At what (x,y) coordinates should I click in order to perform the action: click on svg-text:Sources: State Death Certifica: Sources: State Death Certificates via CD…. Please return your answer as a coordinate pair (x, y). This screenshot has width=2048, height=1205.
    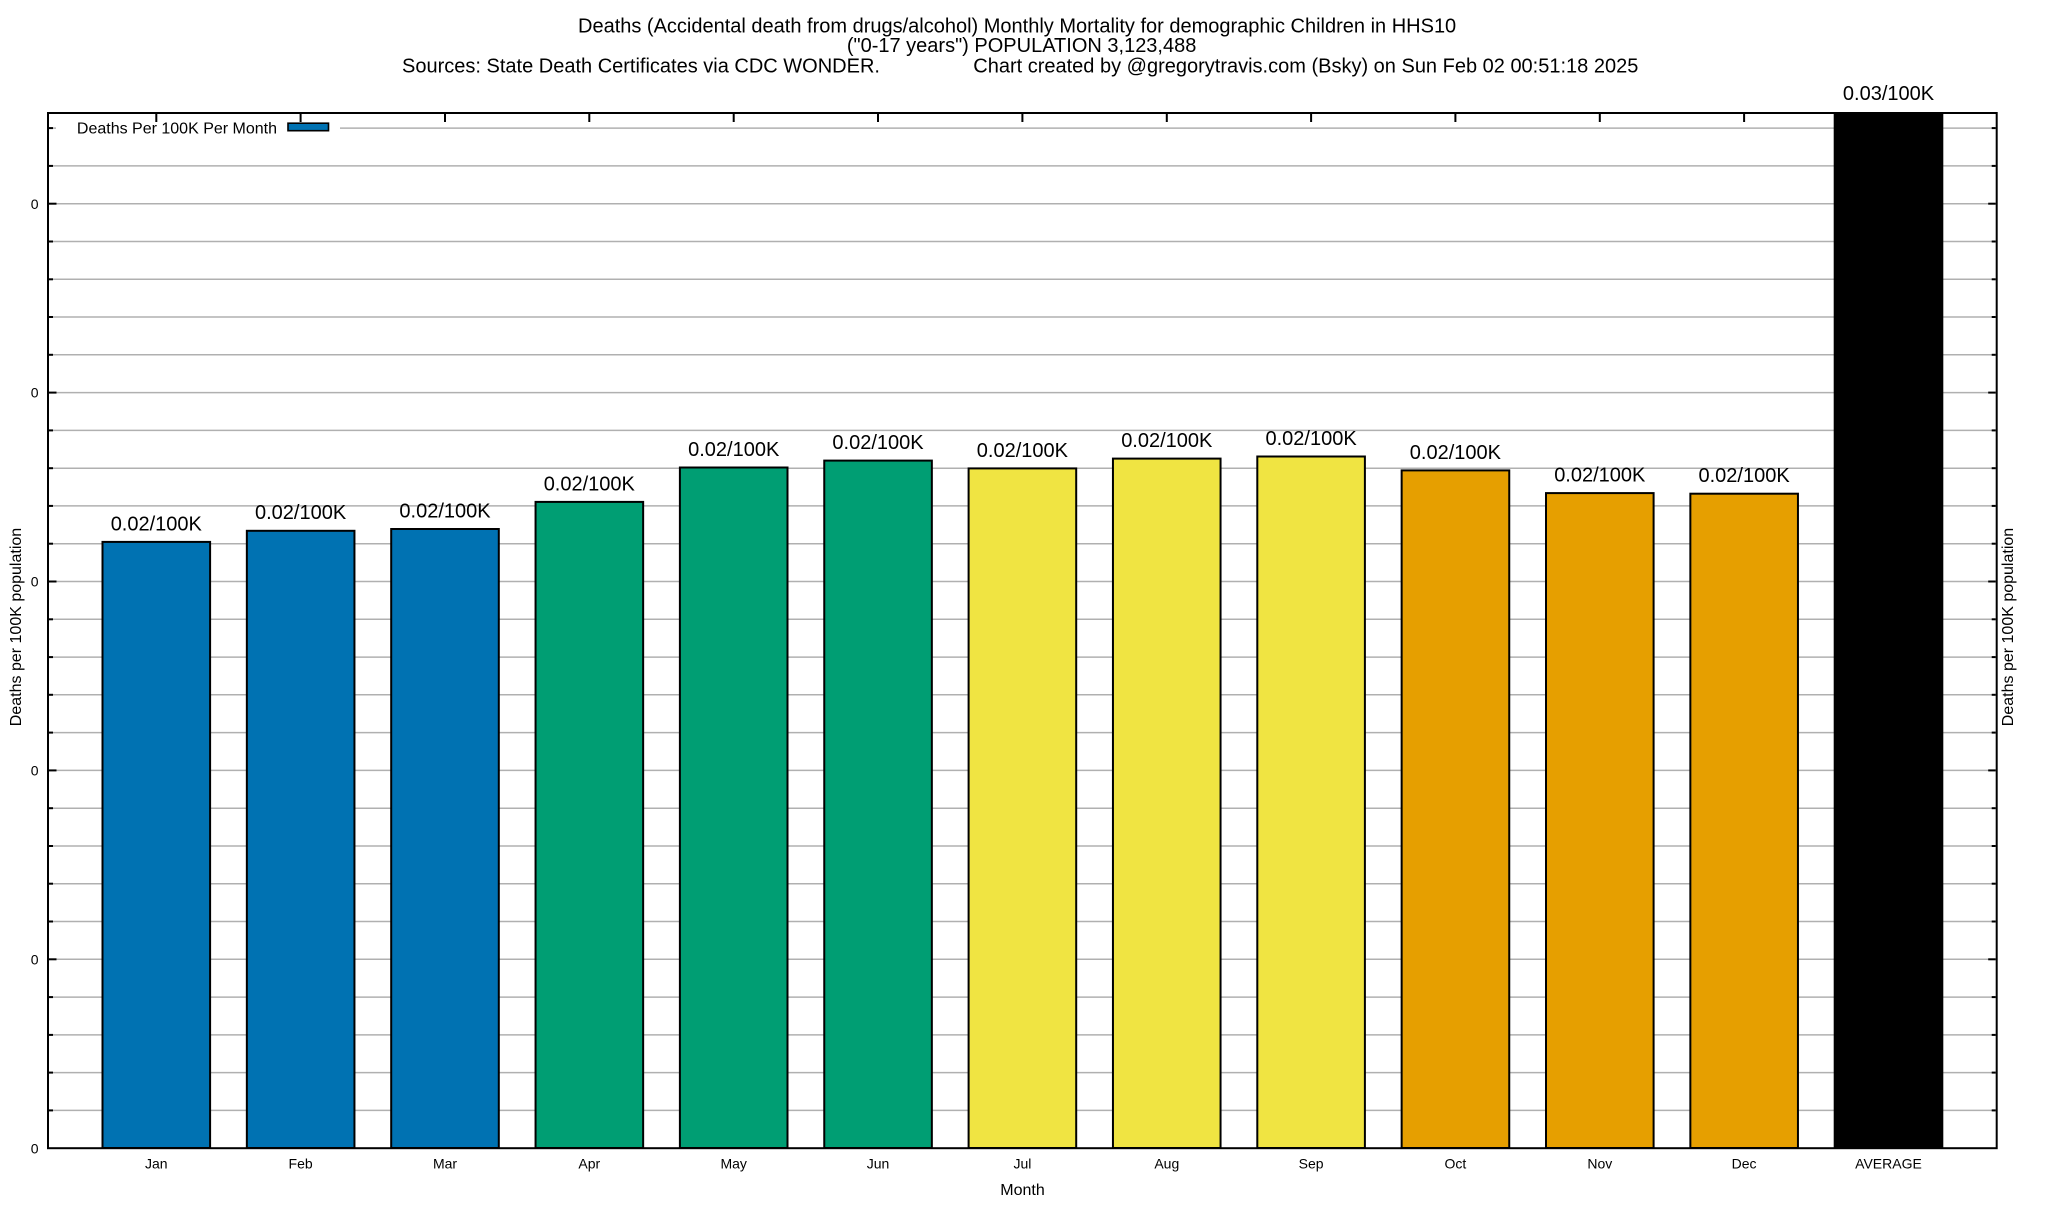
    Looking at the image, I should click on (641, 67).